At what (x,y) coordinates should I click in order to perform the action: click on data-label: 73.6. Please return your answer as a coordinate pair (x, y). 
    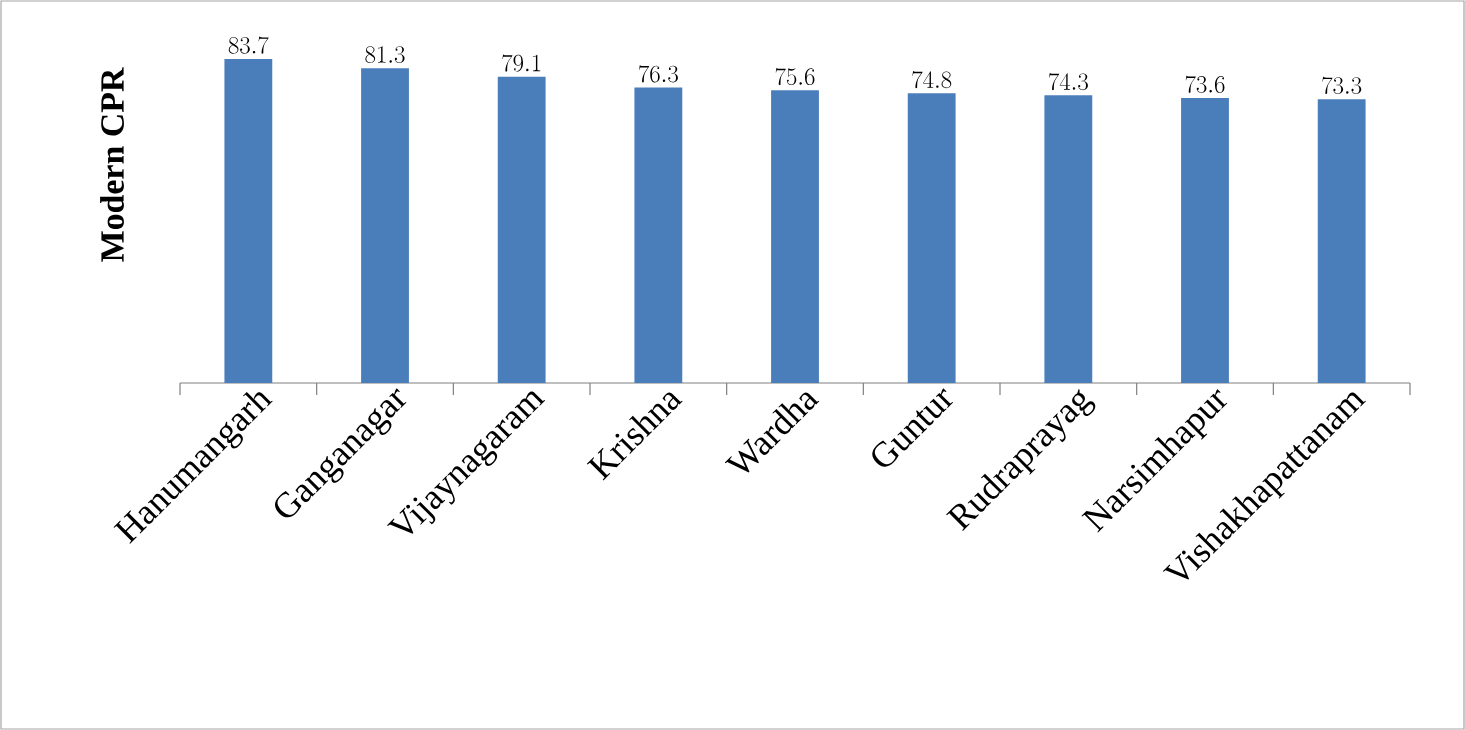
    Looking at the image, I should click on (1205, 84).